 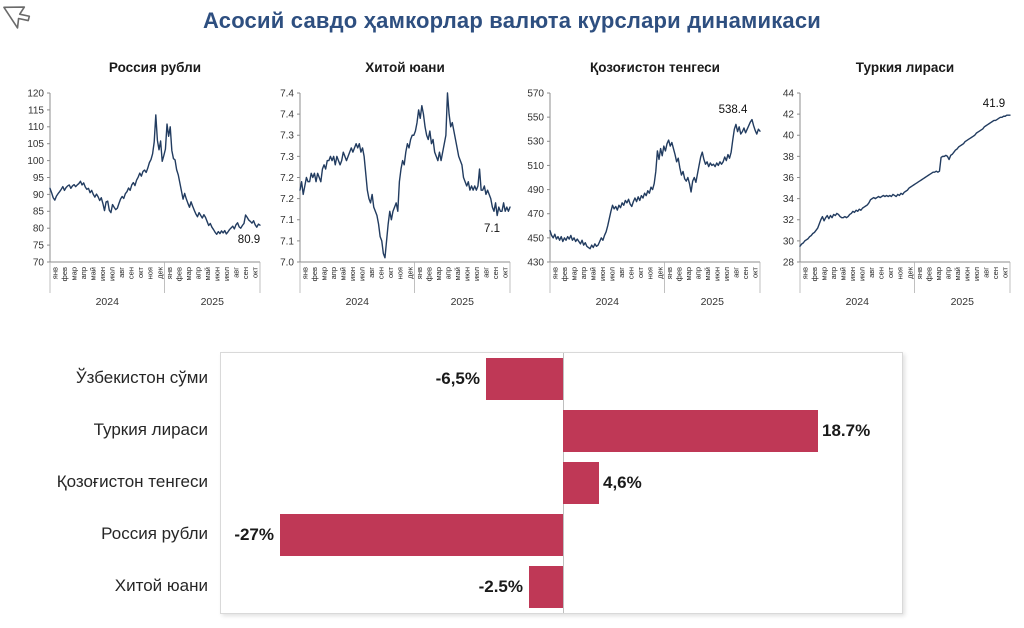 What do you see at coordinates (39, 246) in the screenshot?
I see `y-tick-label: 75` at bounding box center [39, 246].